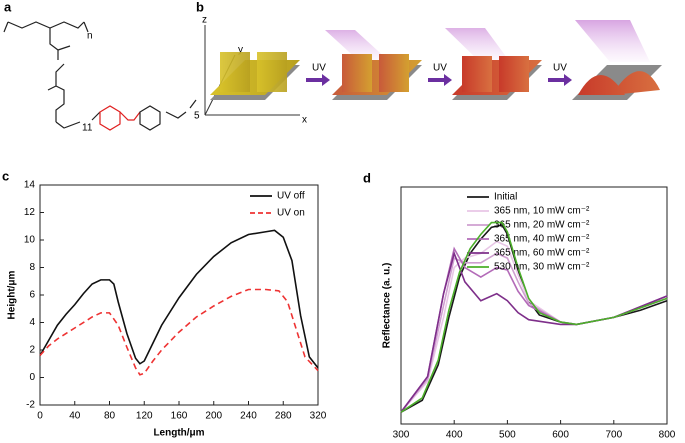 The height and width of the screenshot is (443, 685). What do you see at coordinates (179, 416) in the screenshot?
I see `x-tick-label: 160` at bounding box center [179, 416].